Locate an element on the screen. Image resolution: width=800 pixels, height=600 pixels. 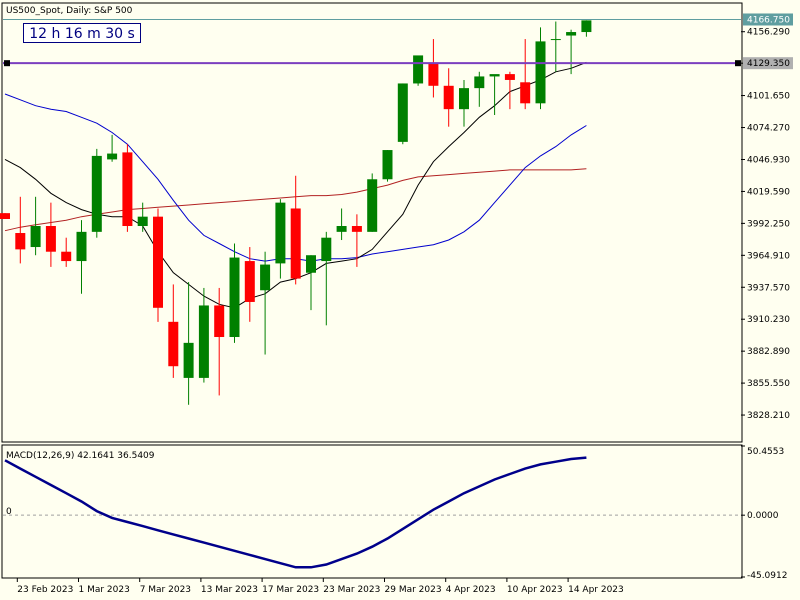
price-tick-label: 4101.650 is located at coordinates (768, 97).